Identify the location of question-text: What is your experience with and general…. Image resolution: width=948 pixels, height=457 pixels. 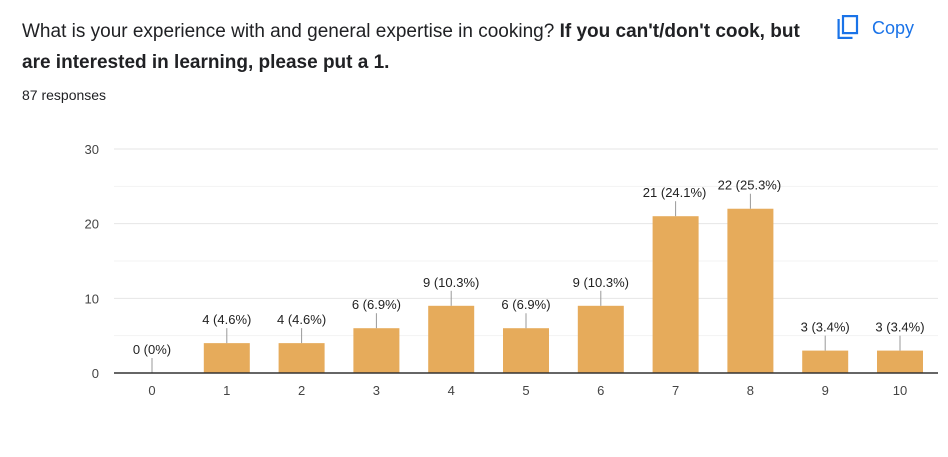
(288, 31).